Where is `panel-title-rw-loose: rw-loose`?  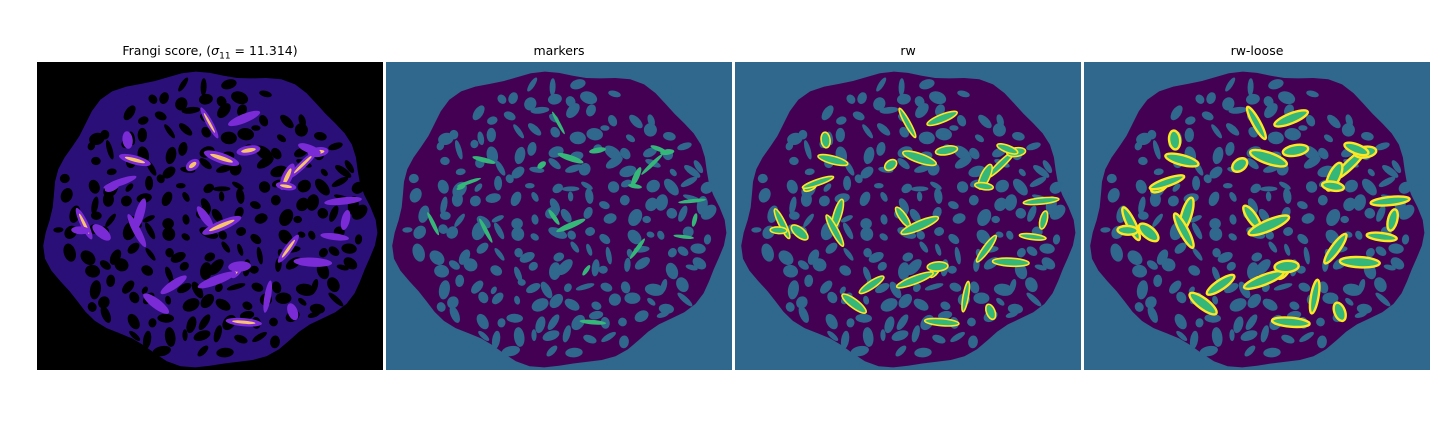
panel-title-rw-loose: rw-loose is located at coordinates (1257, 50).